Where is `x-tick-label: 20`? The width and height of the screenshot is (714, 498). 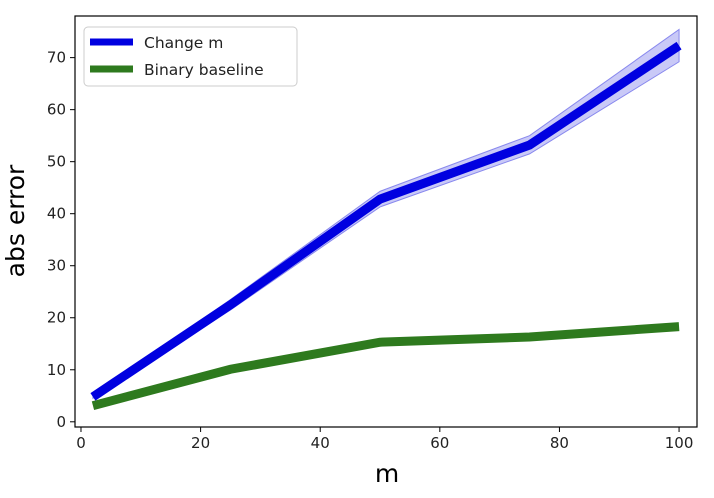
x-tick-label: 20 is located at coordinates (200, 443).